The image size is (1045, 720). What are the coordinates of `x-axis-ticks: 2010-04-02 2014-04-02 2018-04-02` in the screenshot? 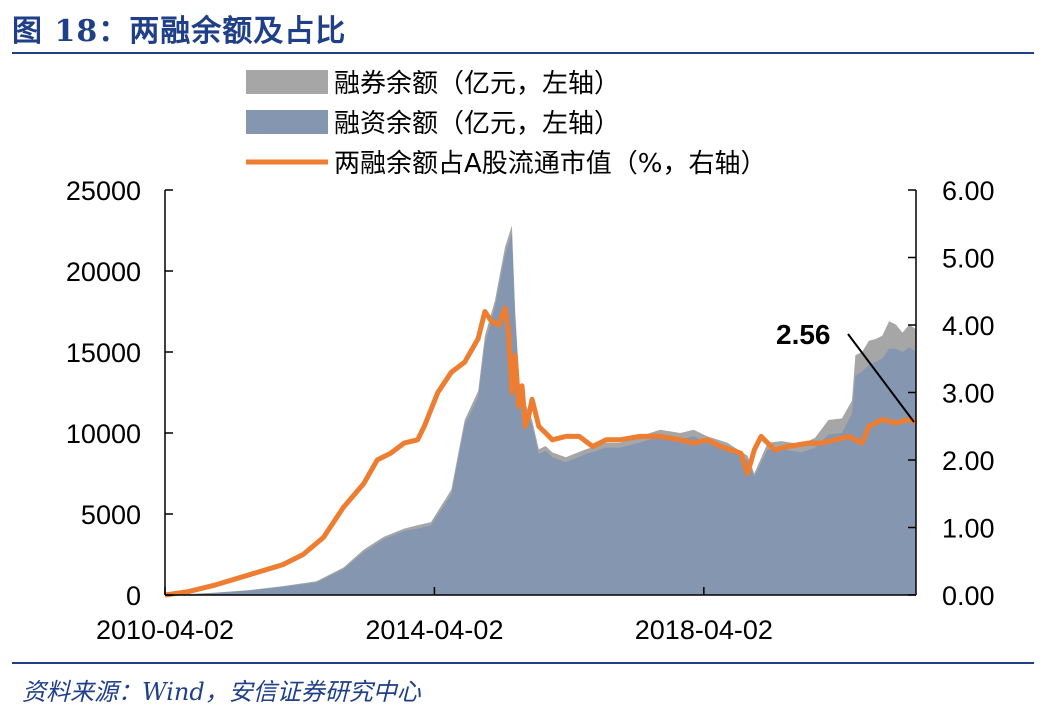 It's located at (434, 616).